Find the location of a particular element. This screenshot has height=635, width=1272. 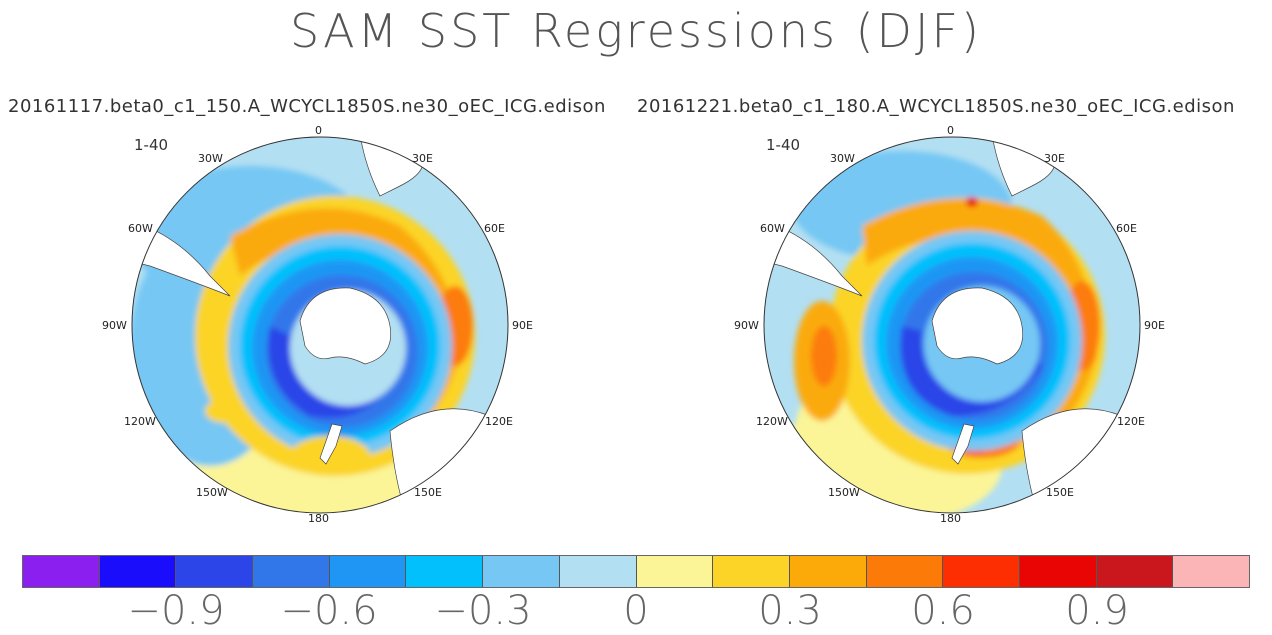

colorbar-tick: 0 is located at coordinates (636, 611).